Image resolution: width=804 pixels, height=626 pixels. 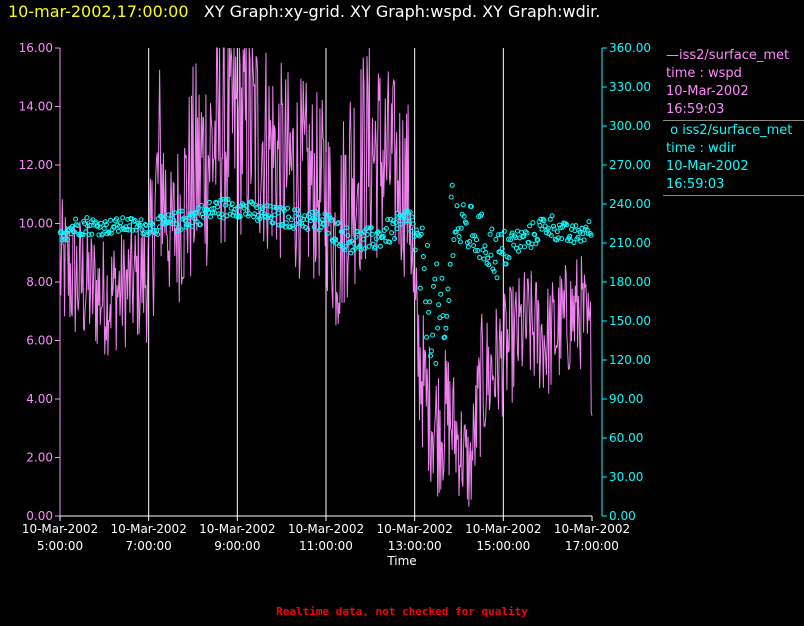 What do you see at coordinates (36, 107) in the screenshot?
I see `y-left-tick-label: 14.00` at bounding box center [36, 107].